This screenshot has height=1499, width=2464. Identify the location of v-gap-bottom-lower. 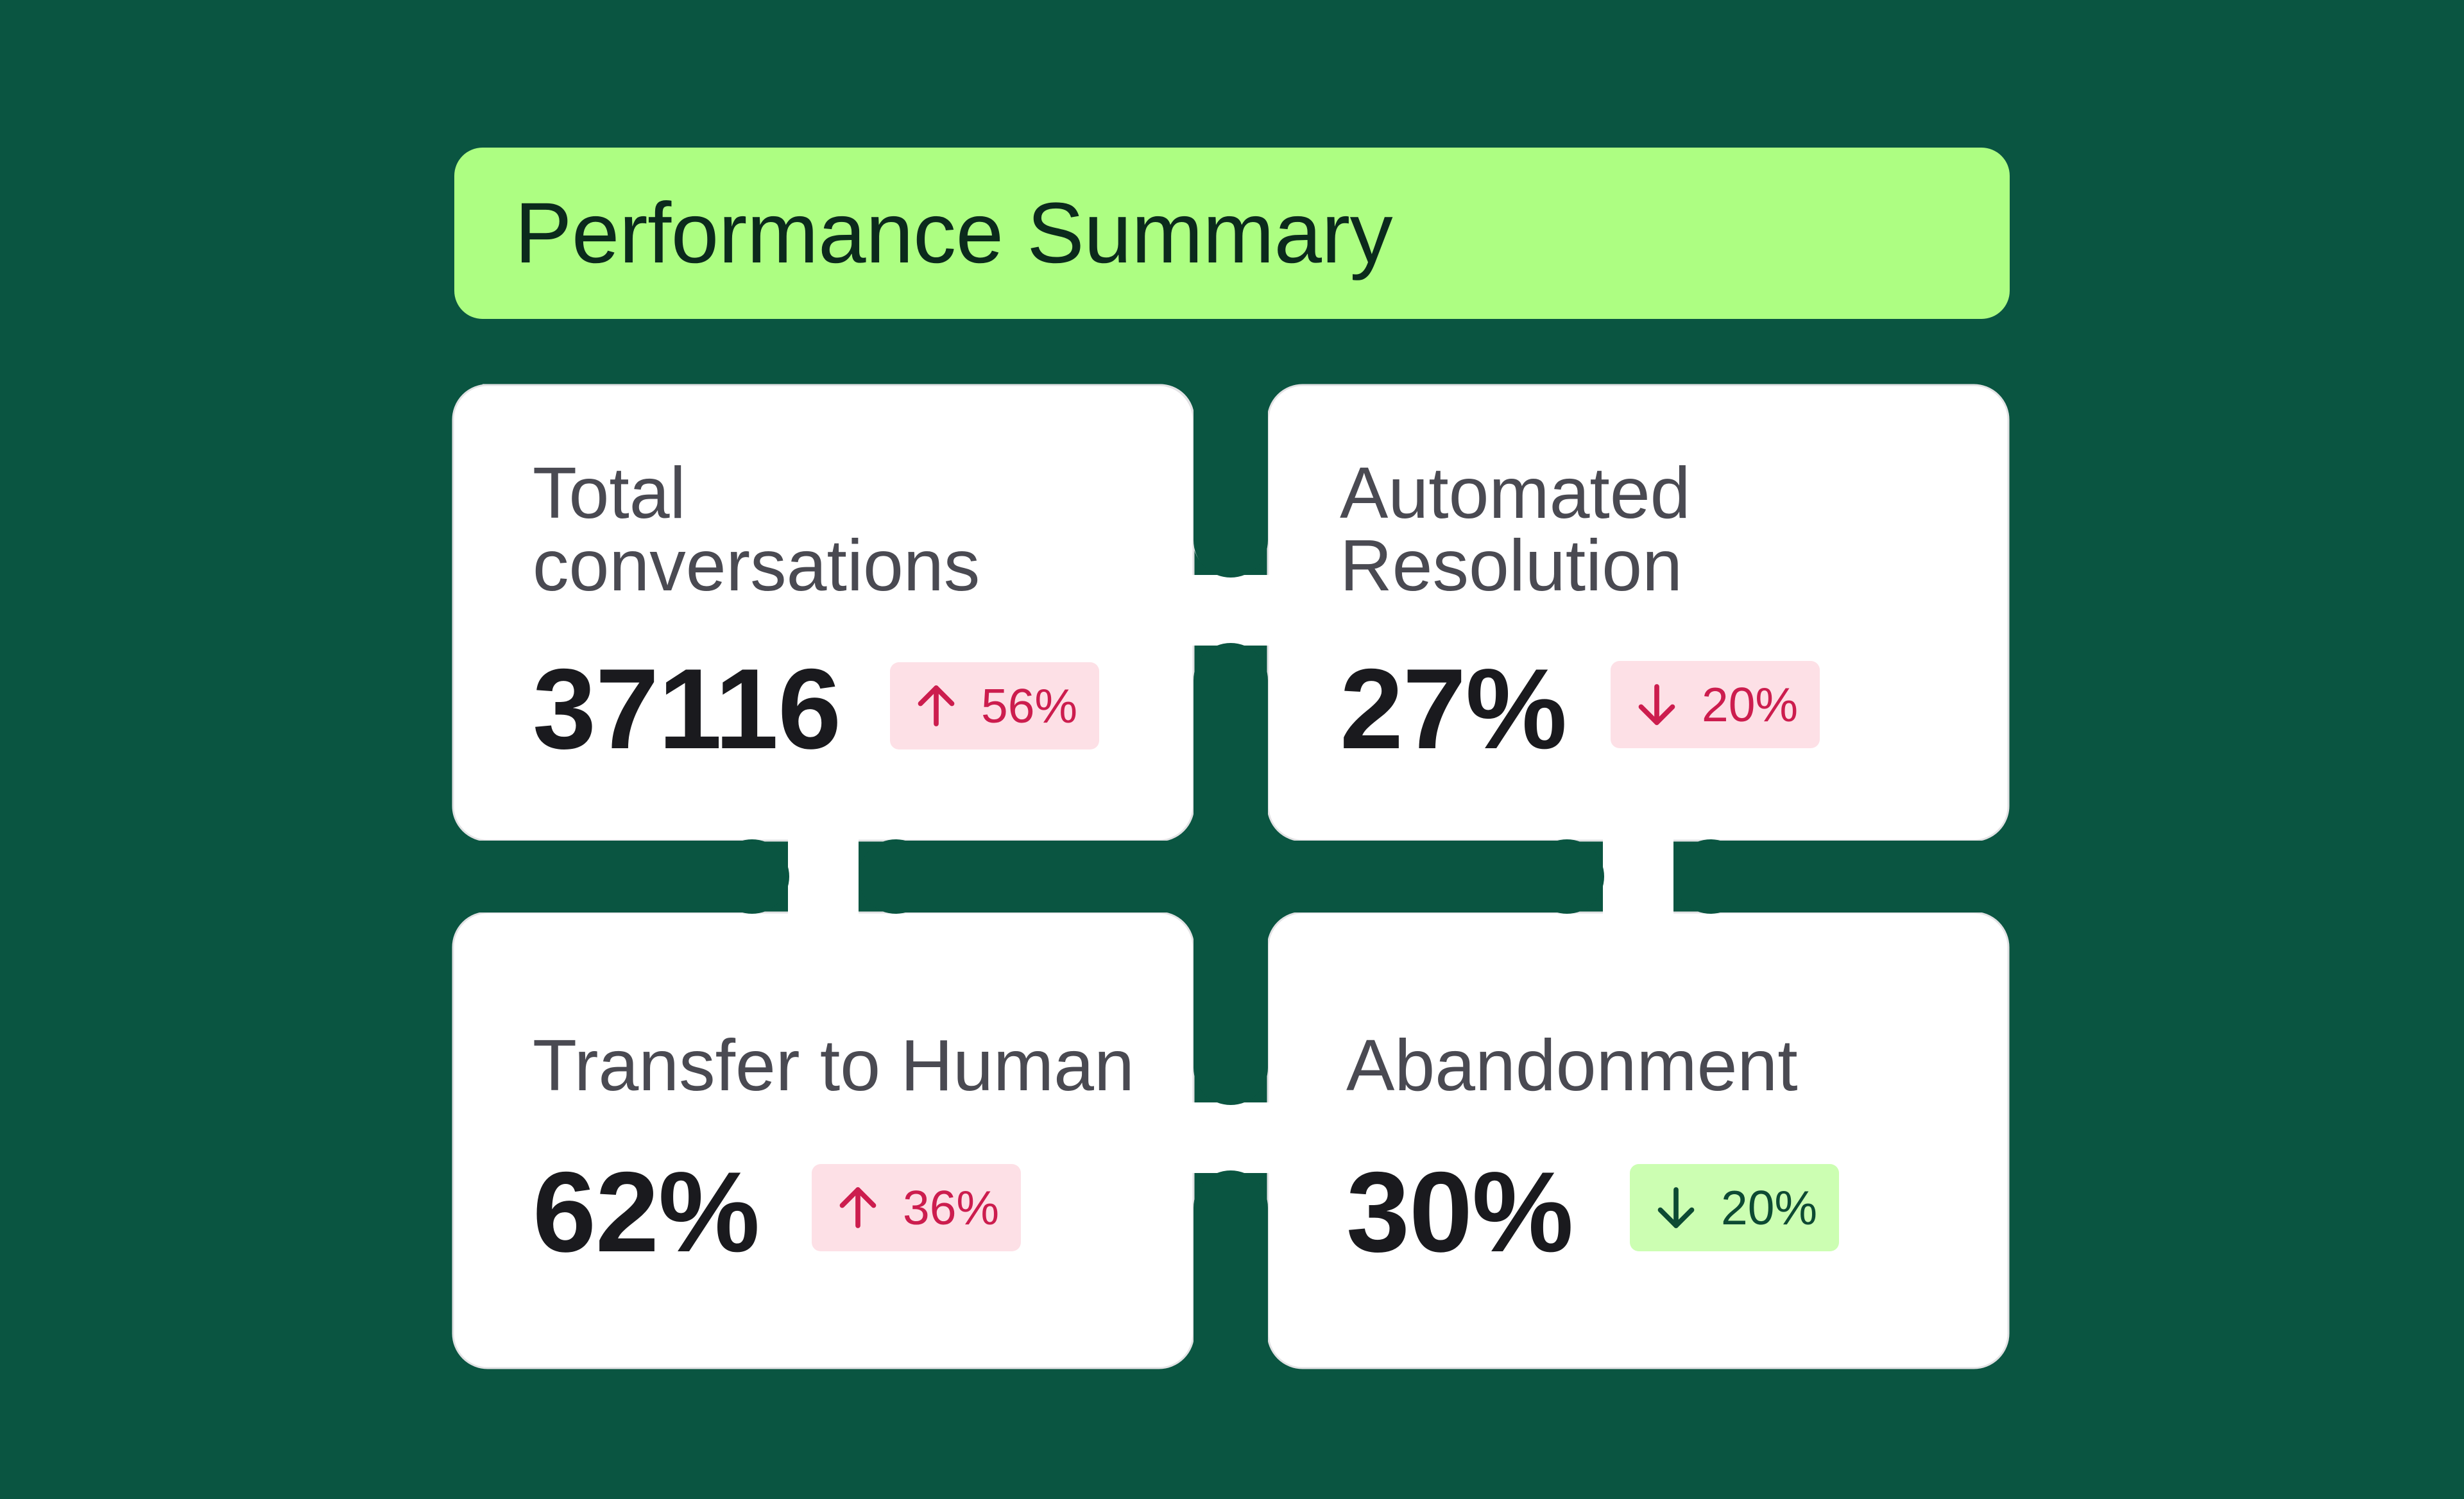
(1231, 1291).